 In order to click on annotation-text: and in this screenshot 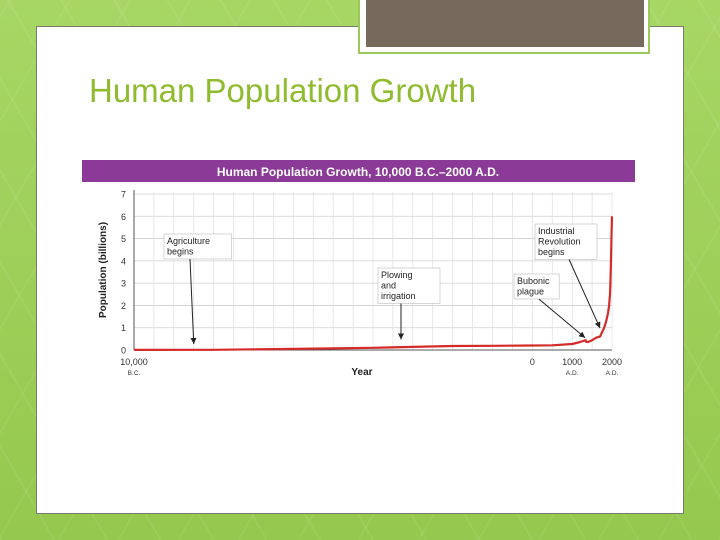, I will do `click(388, 286)`.